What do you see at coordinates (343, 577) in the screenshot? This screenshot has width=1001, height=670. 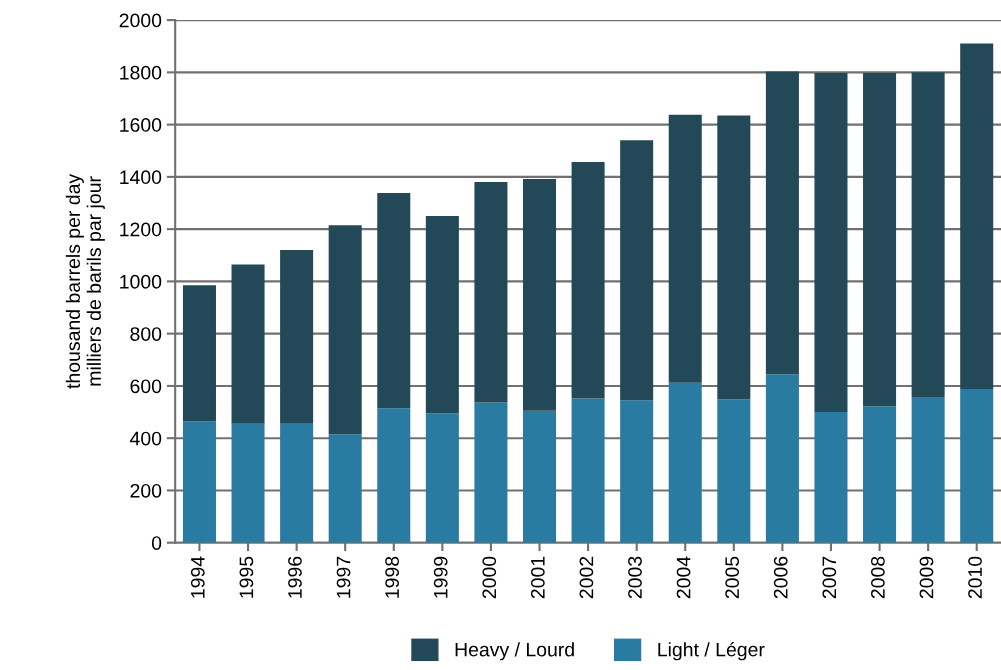 I see `x-tick-label: 1997` at bounding box center [343, 577].